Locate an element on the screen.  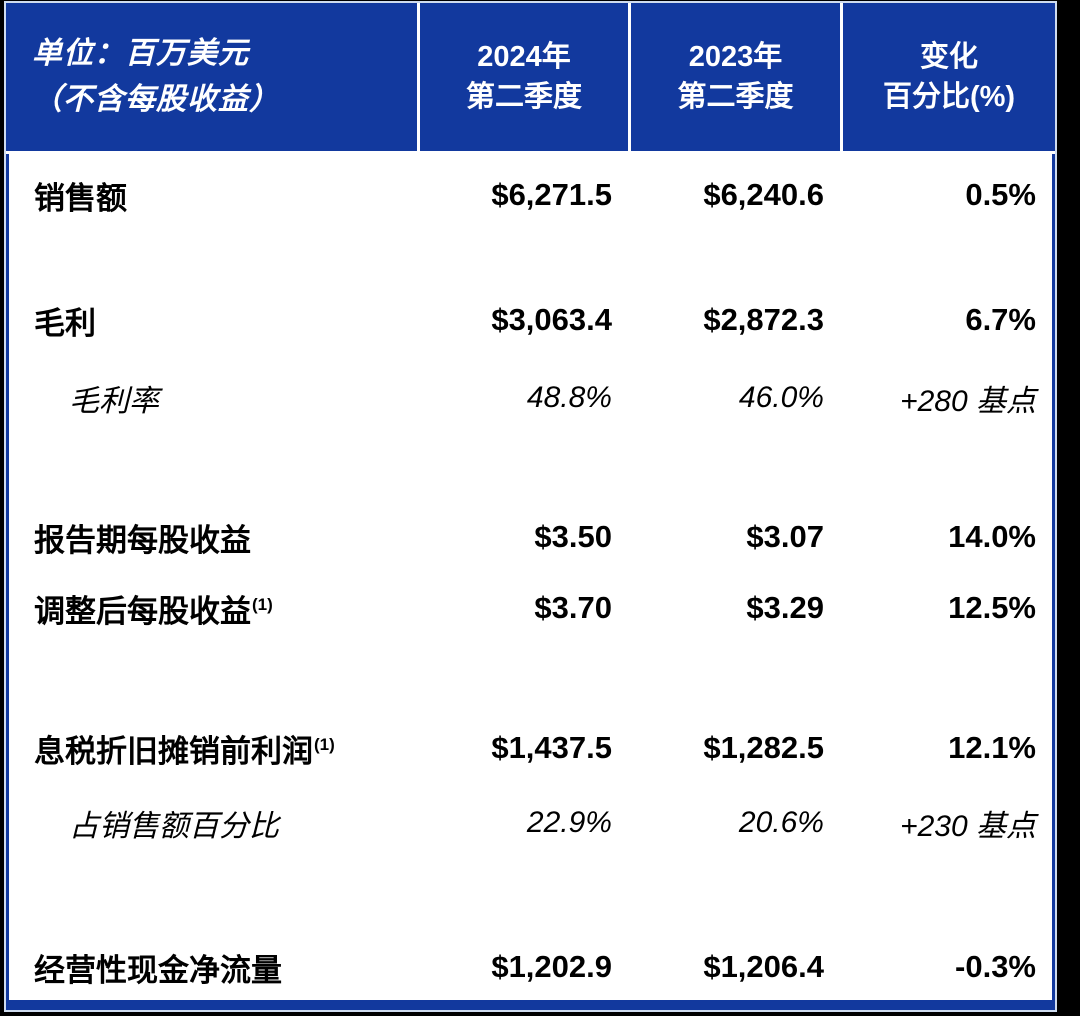
value-2024-q2: 22.9% is located at coordinates (569, 822).